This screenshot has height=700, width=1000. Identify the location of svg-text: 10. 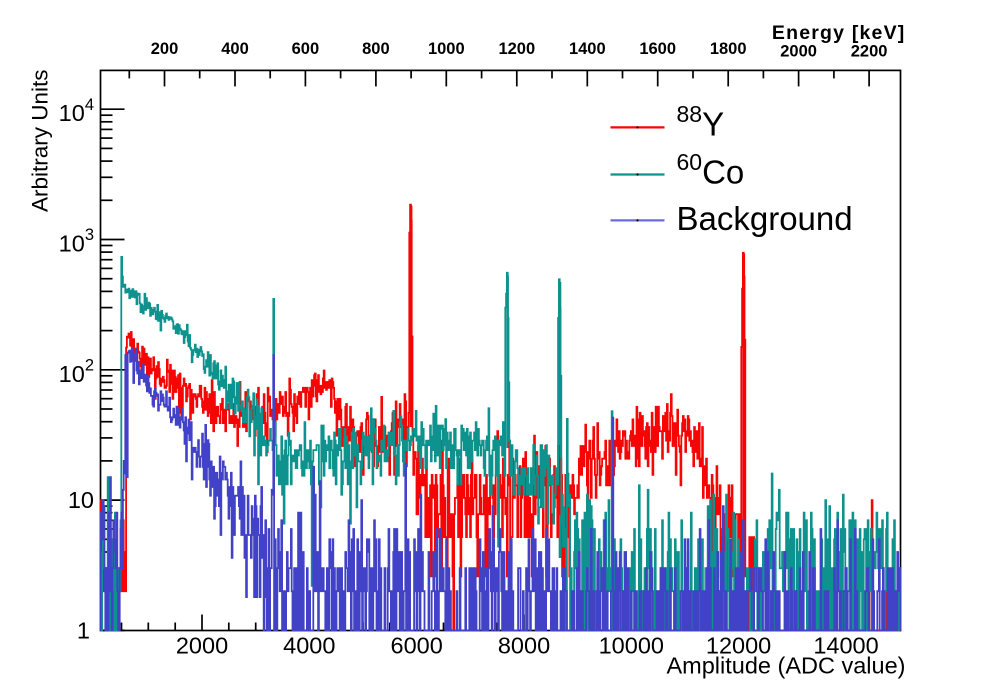
(81, 500).